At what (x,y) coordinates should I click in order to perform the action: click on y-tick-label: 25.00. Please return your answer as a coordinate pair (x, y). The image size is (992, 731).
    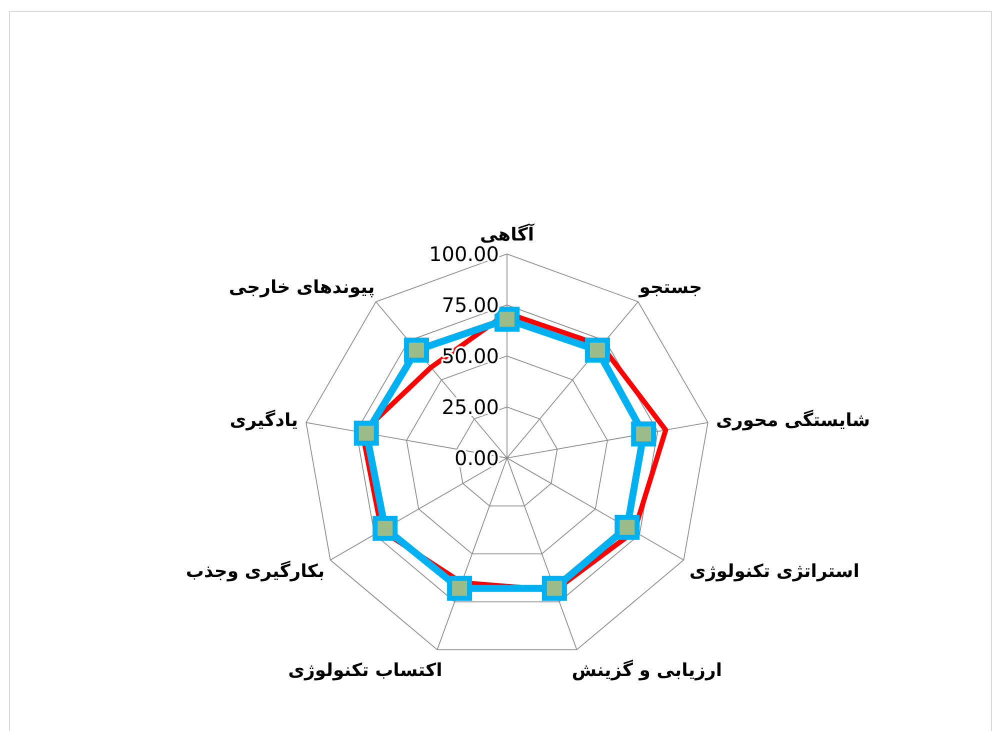
    Looking at the image, I should click on (470, 407).